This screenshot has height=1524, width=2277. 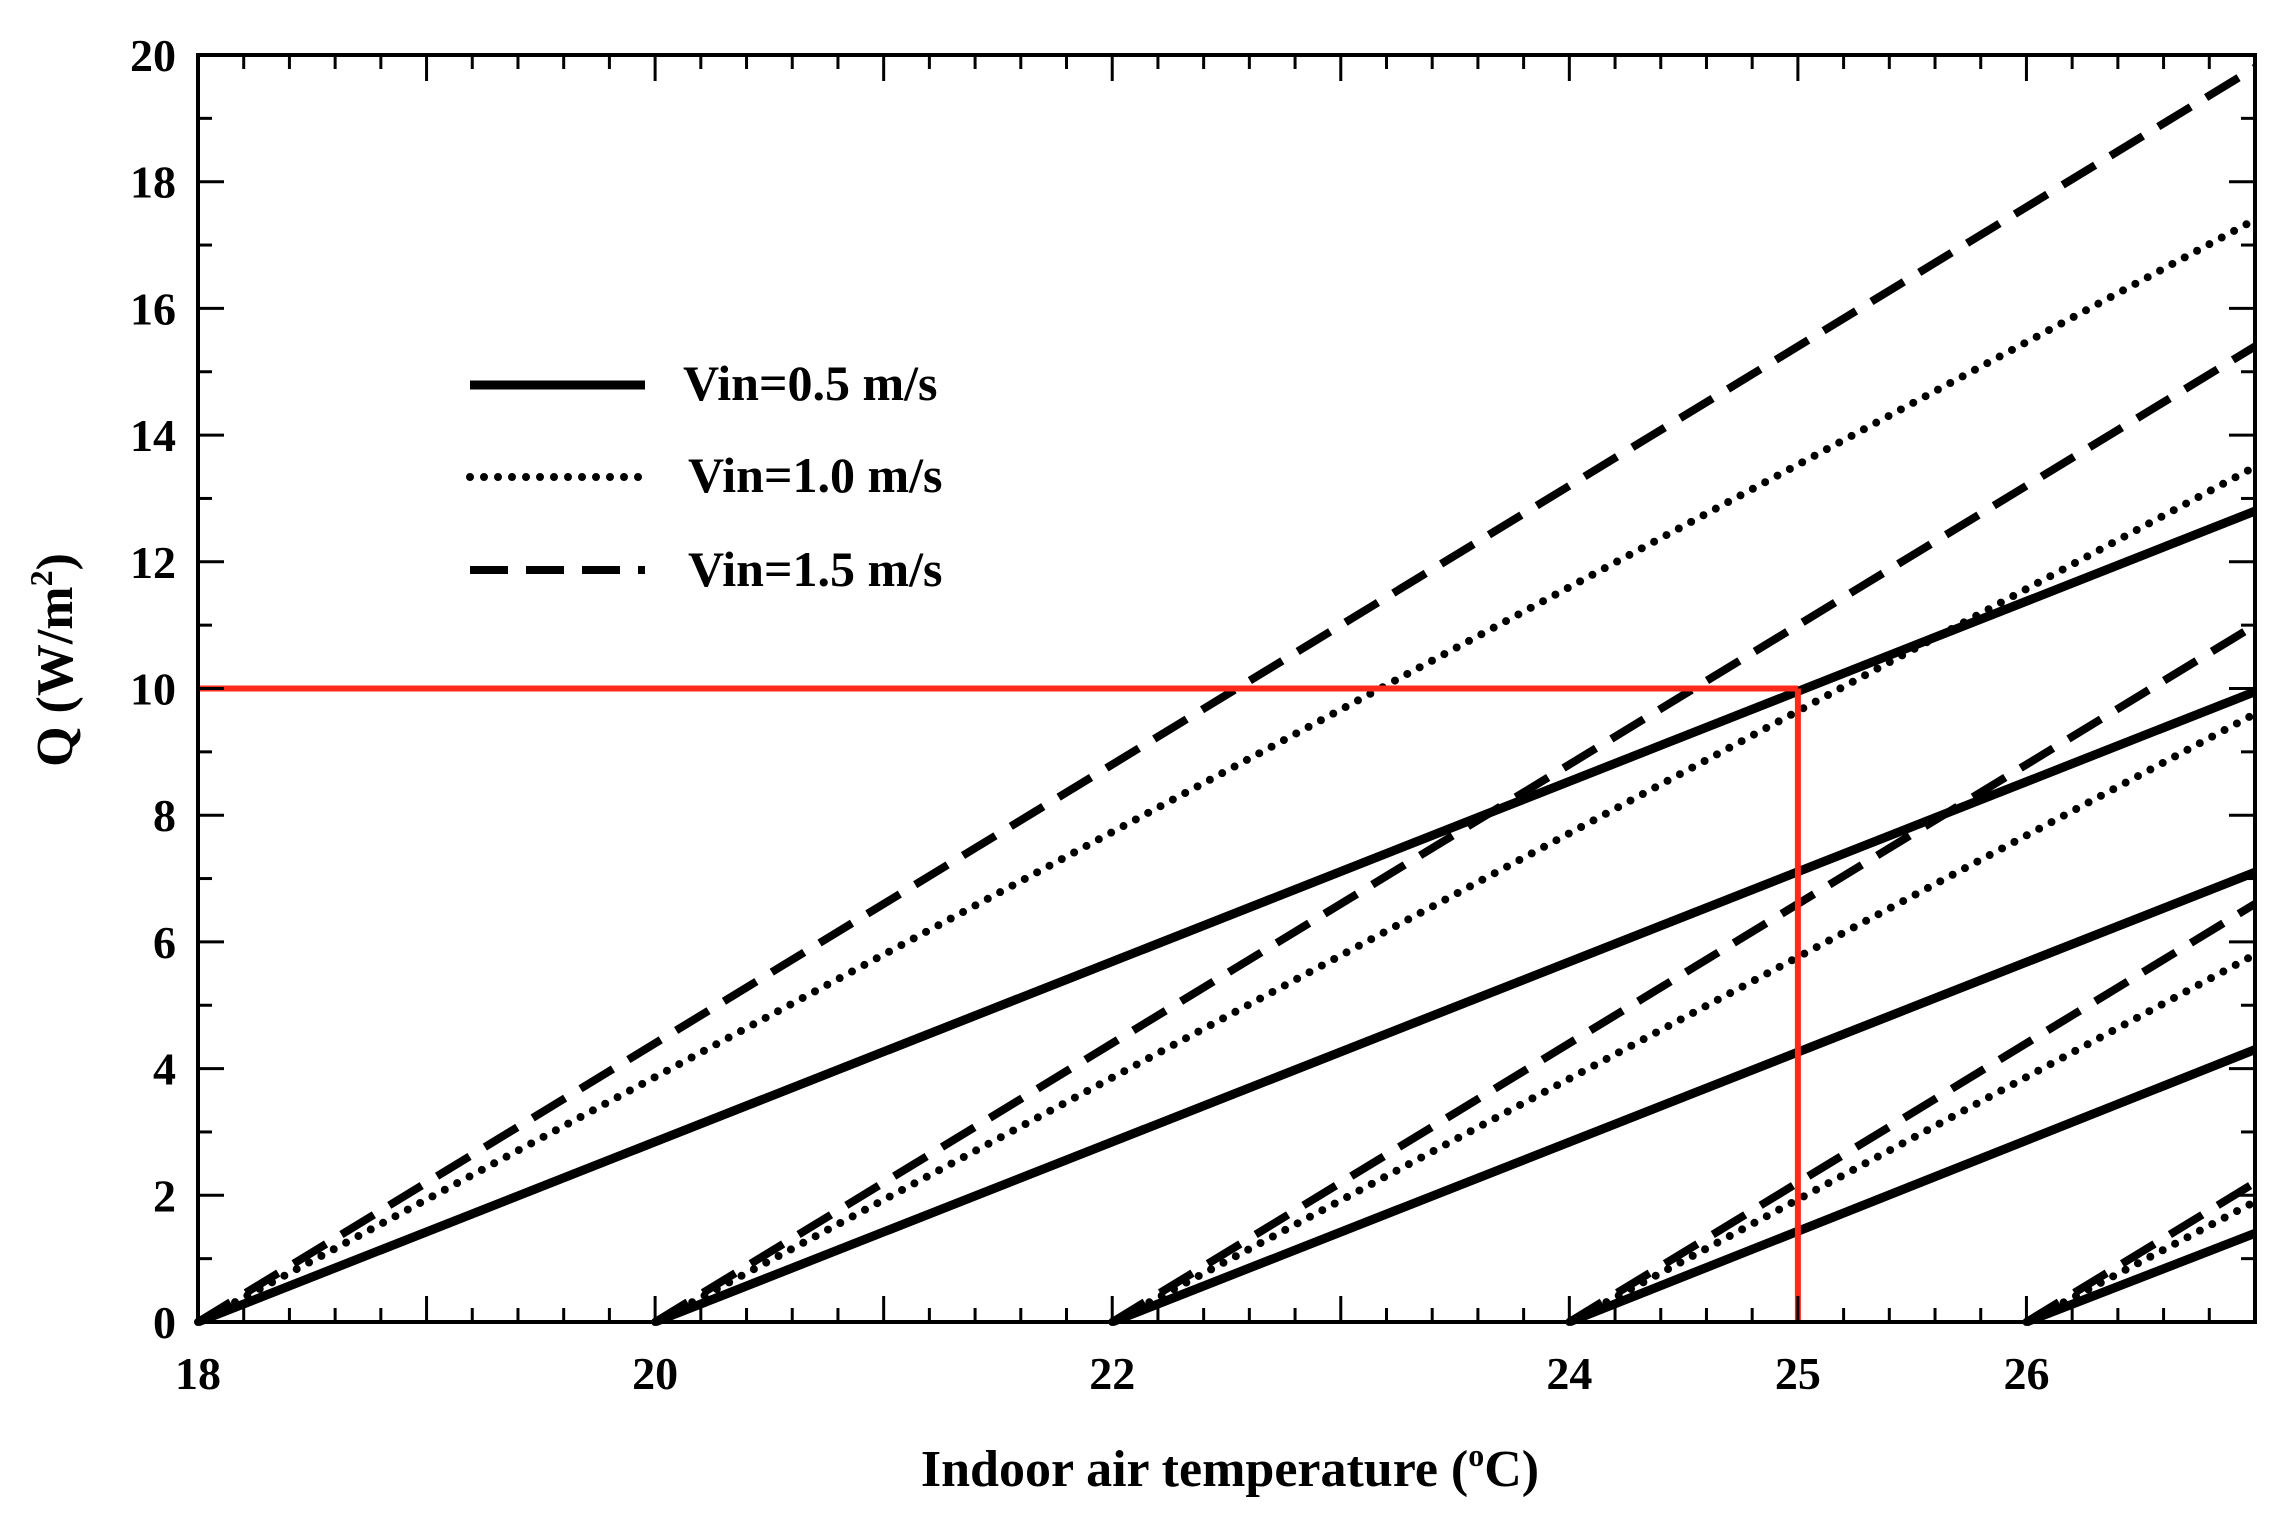 What do you see at coordinates (2026, 1373) in the screenshot?
I see `x-tick-label: 26` at bounding box center [2026, 1373].